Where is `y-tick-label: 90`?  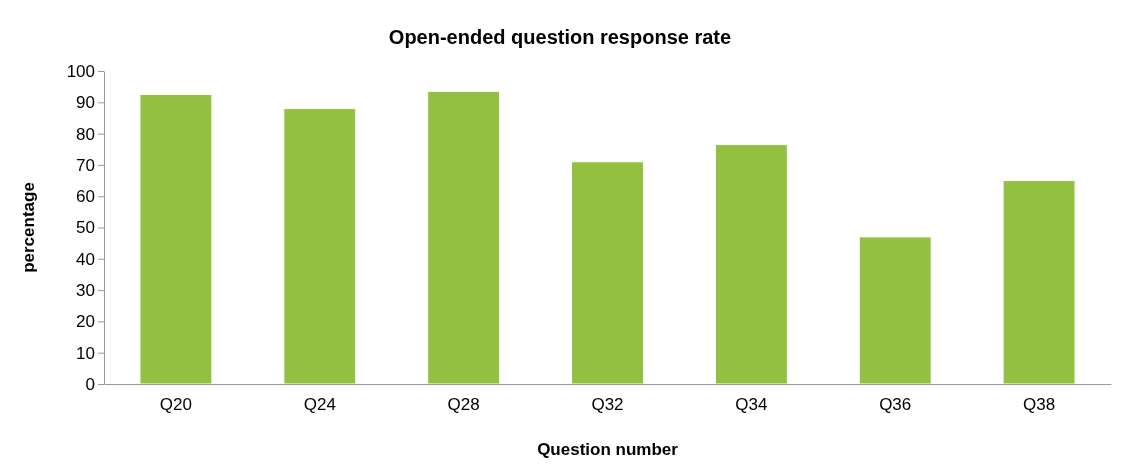 y-tick-label: 90 is located at coordinates (85, 103).